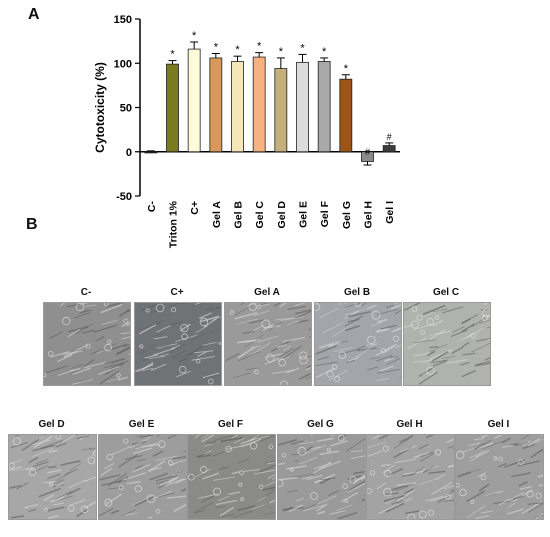 The width and height of the screenshot is (550, 537). What do you see at coordinates (86, 292) in the screenshot?
I see `micrograph-label: C-` at bounding box center [86, 292].